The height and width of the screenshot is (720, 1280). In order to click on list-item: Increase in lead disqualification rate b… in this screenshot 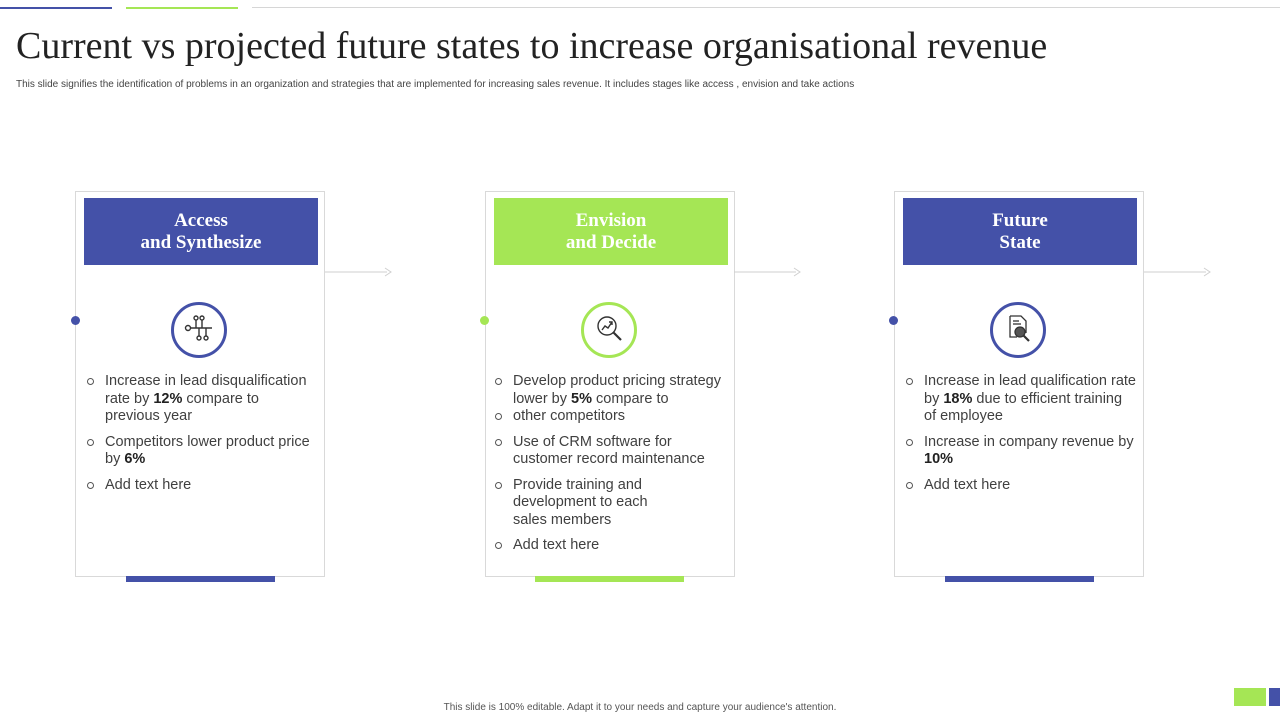, I will do `click(202, 399)`.